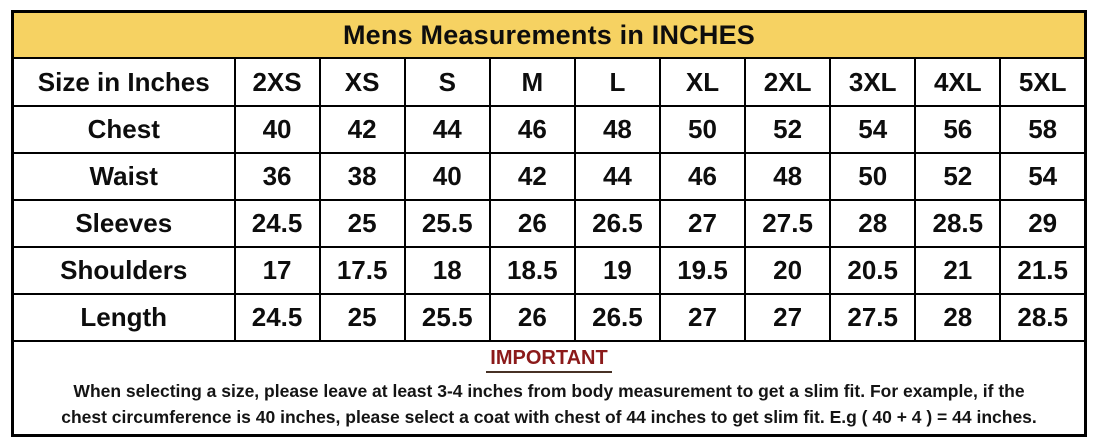  Describe the element at coordinates (617, 82) in the screenshot. I see `col-header-l: L` at that location.